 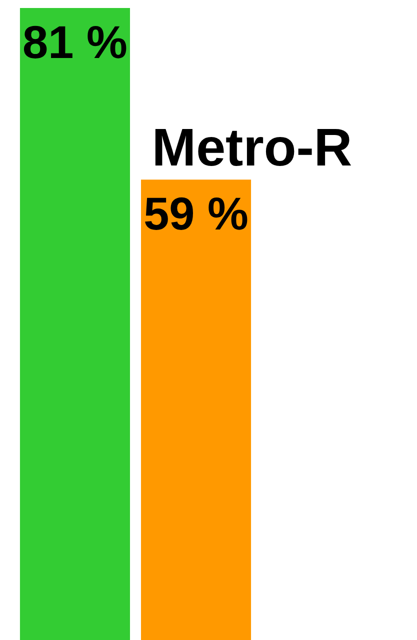 I want to click on data-label: 81 %, so click(x=75, y=42).